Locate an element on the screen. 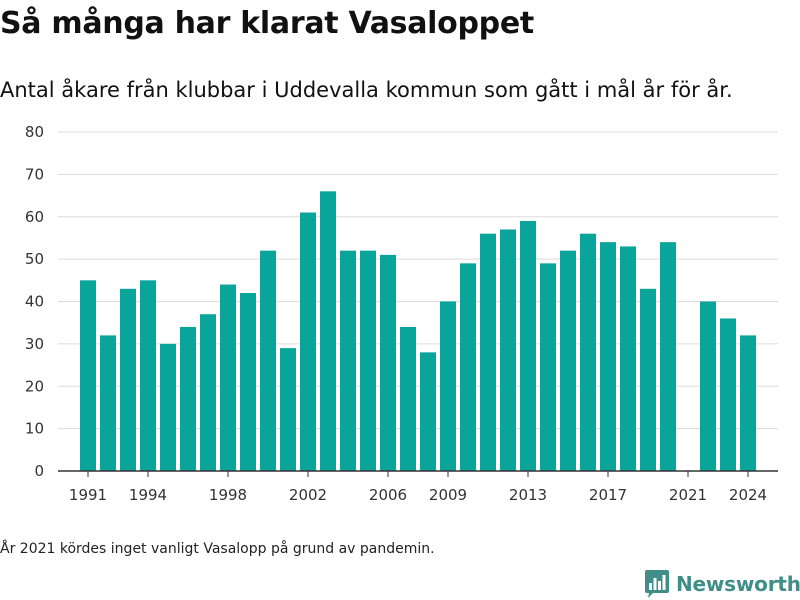 This screenshot has width=800, height=600. bar-2022 is located at coordinates (708, 386).